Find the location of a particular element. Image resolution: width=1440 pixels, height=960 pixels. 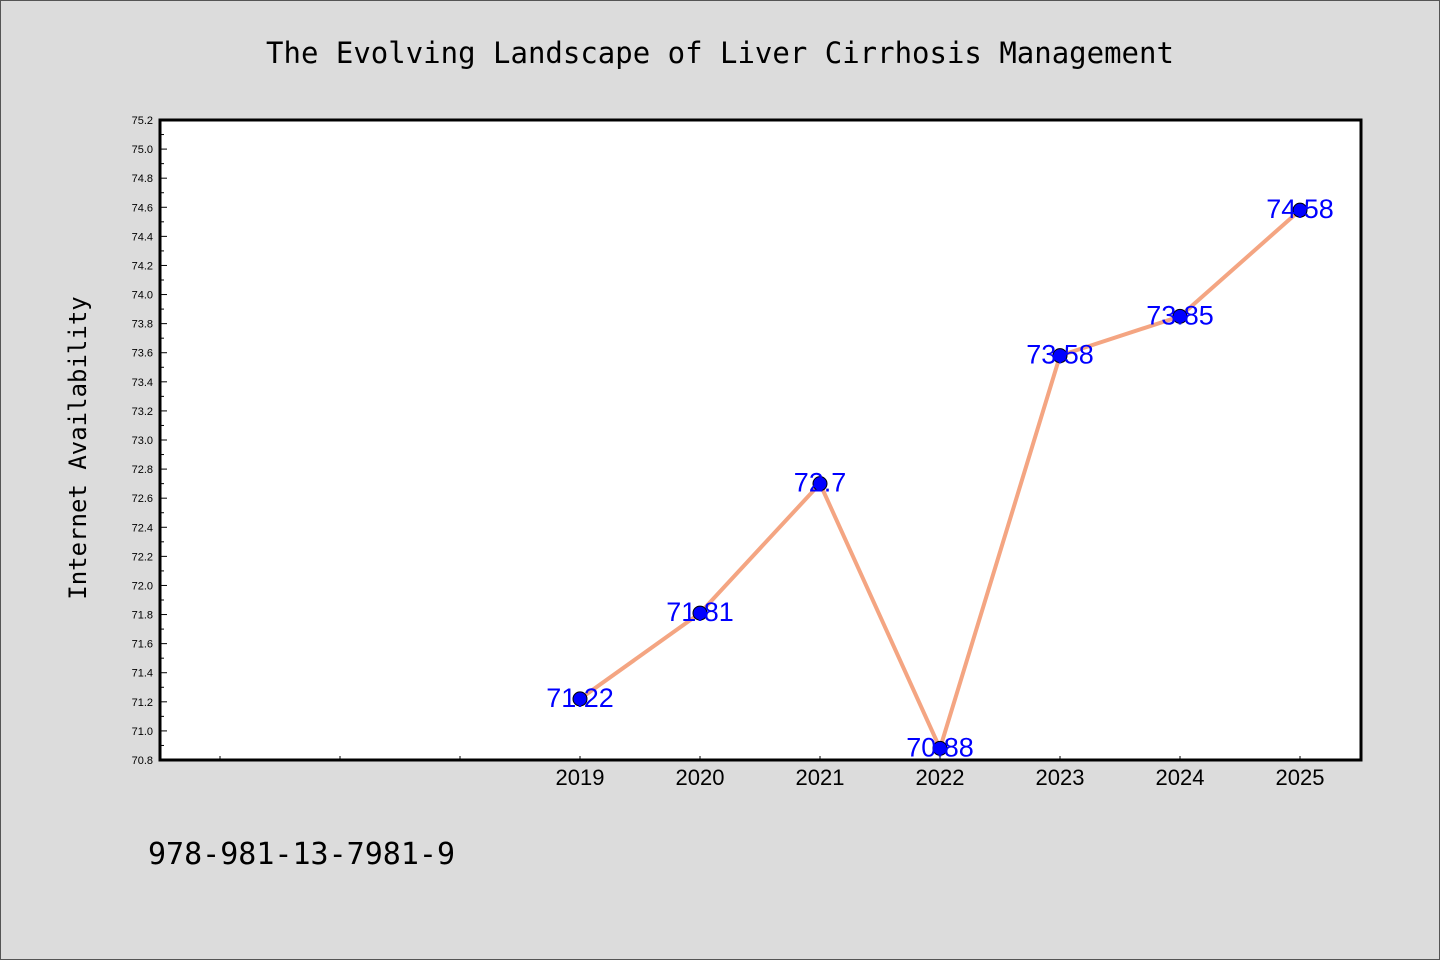

y-tick-label: 71.6 is located at coordinates (142, 645).